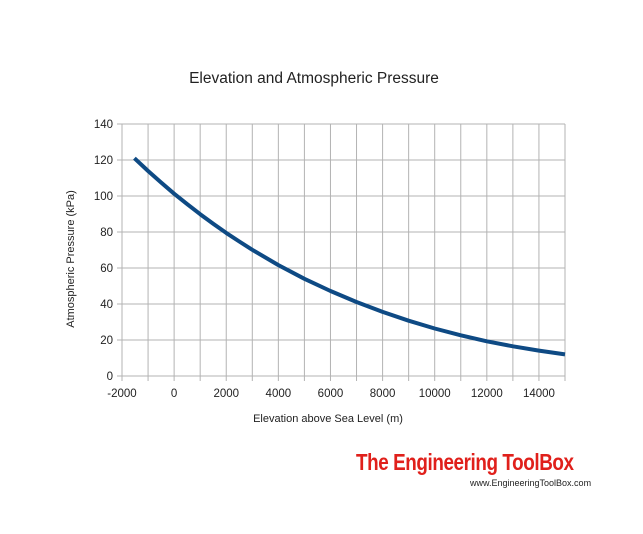  I want to click on y-tick-label: 20, so click(106, 341).